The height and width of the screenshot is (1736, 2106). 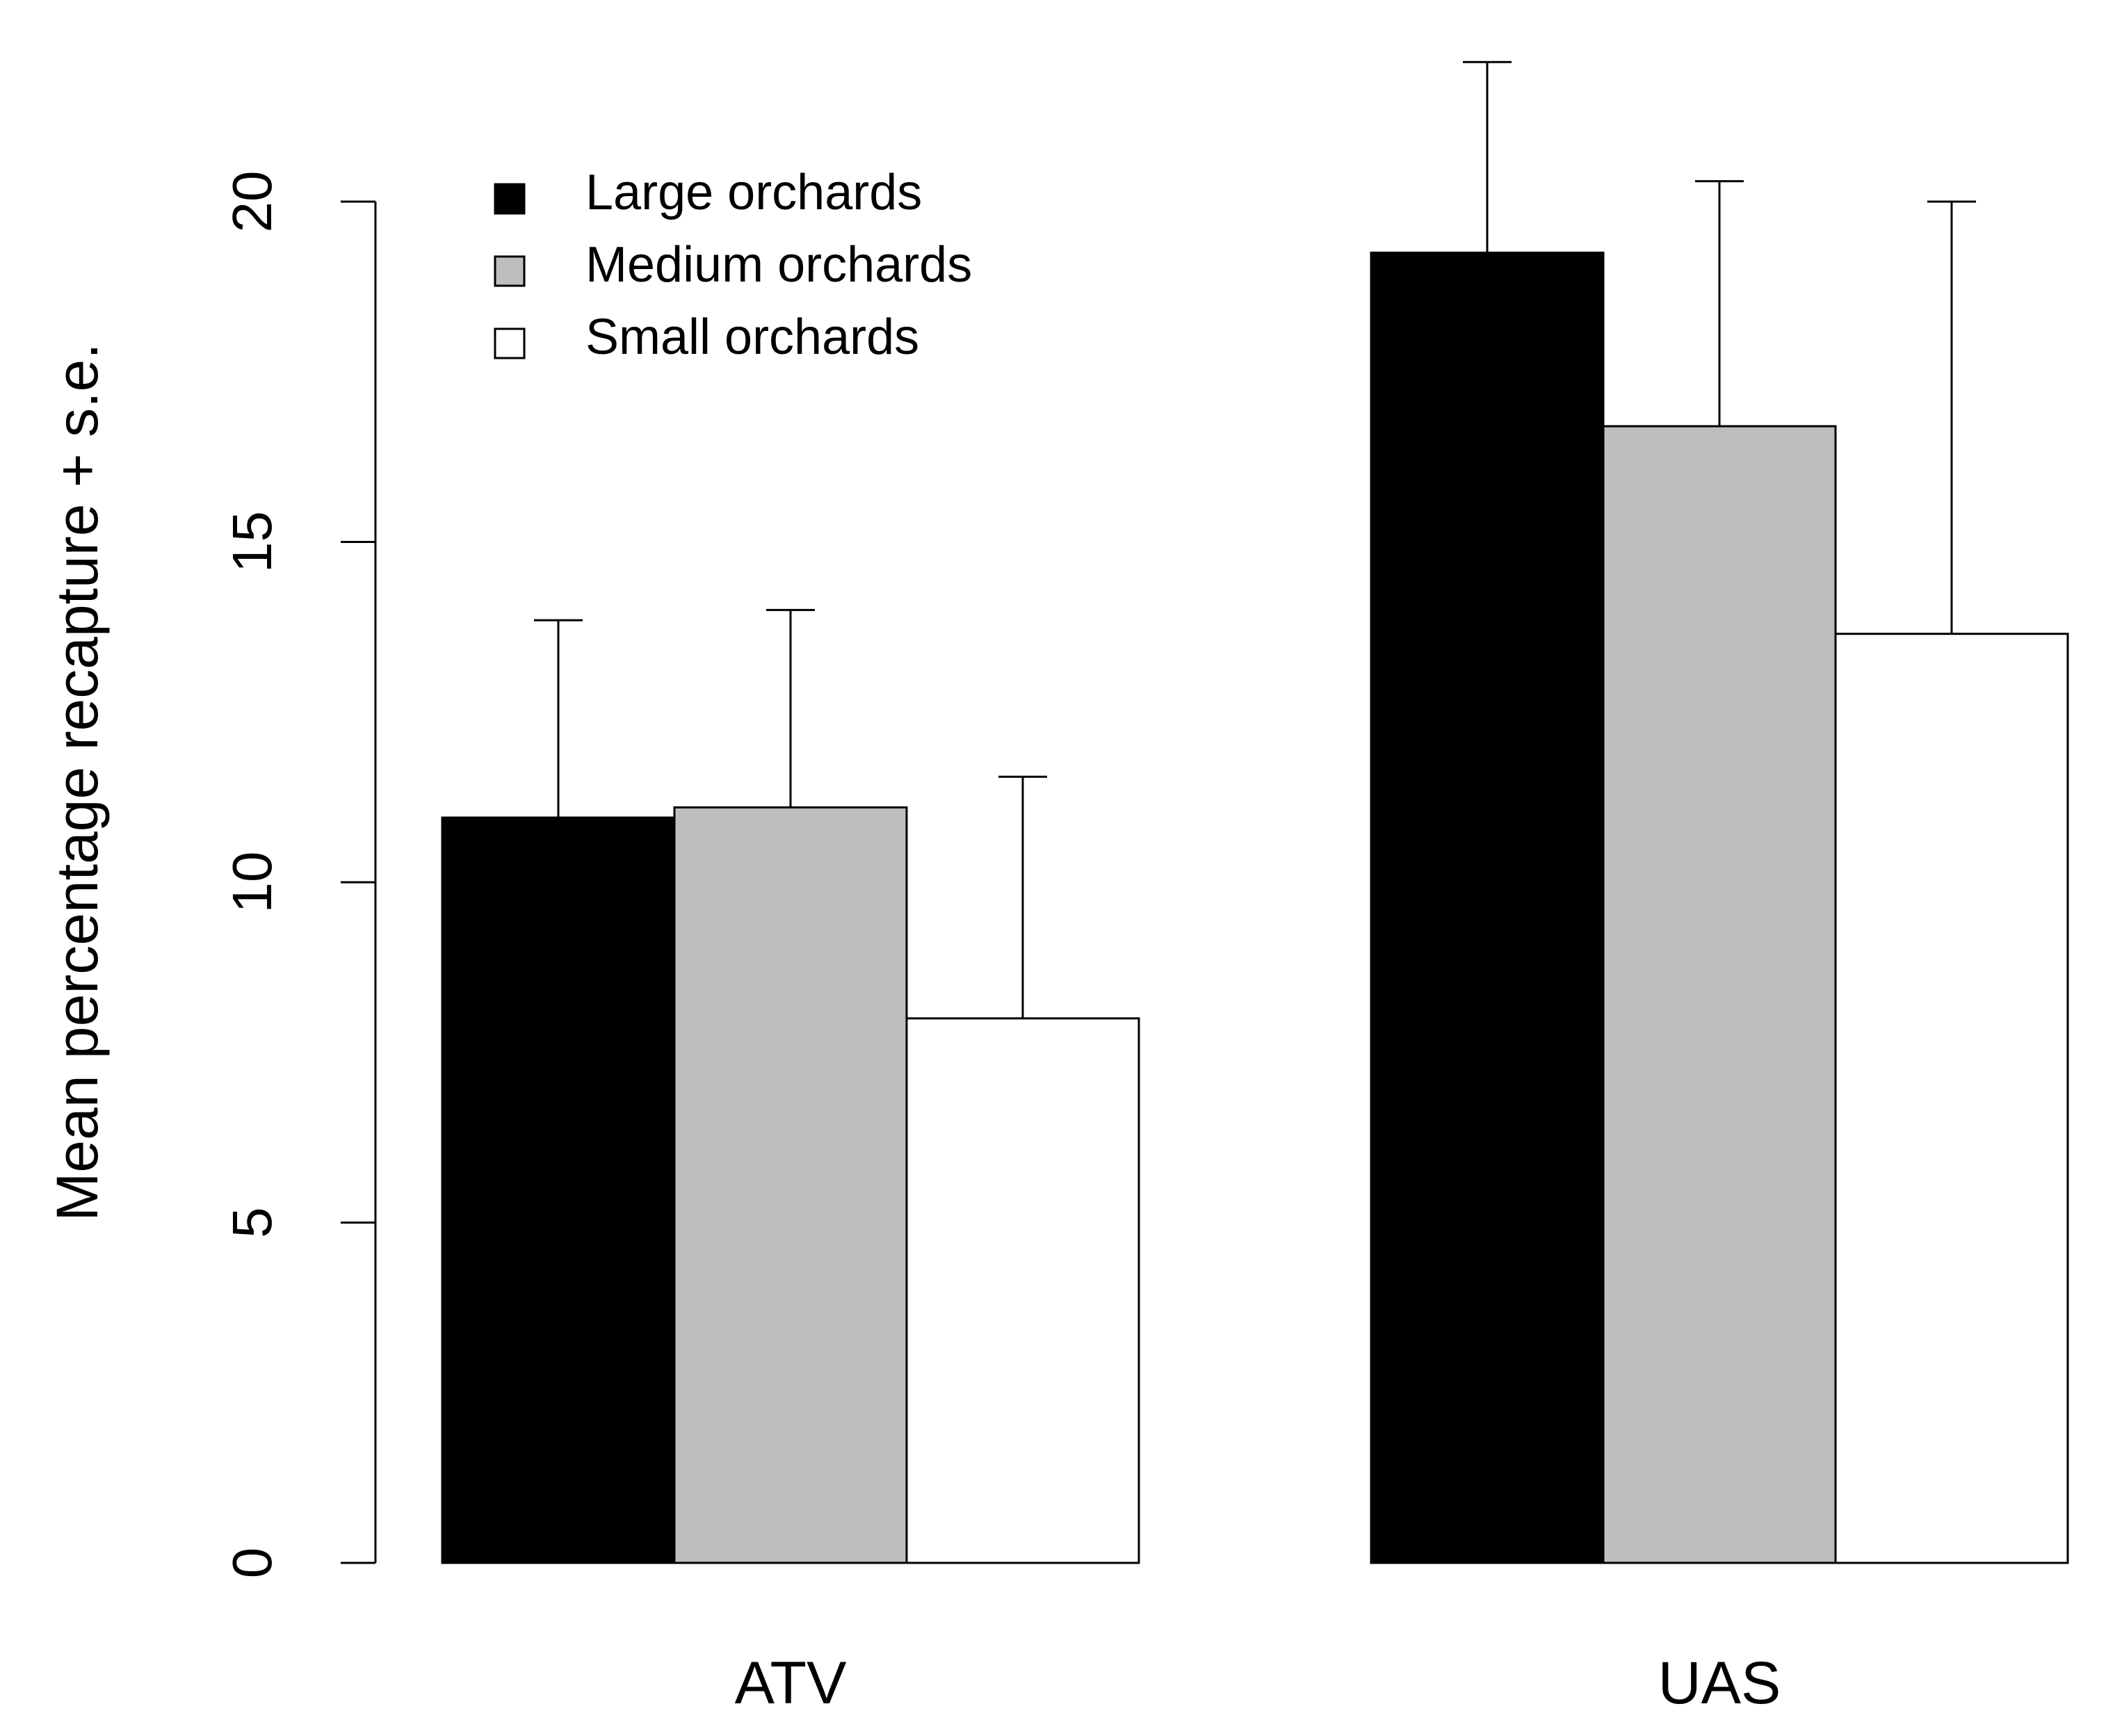 I want to click on legend-label: Large orchards, so click(x=753, y=192).